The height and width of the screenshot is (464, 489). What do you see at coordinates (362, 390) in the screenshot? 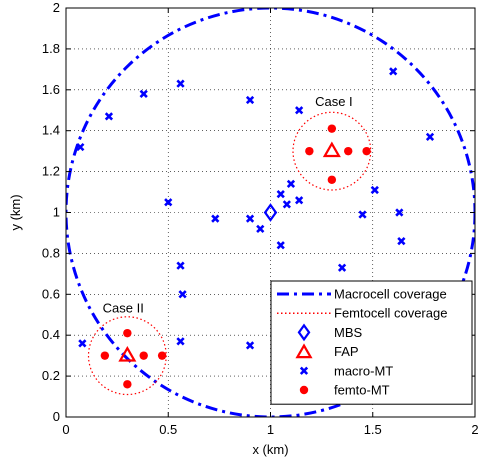
I see `legend-label: femto-MT` at bounding box center [362, 390].